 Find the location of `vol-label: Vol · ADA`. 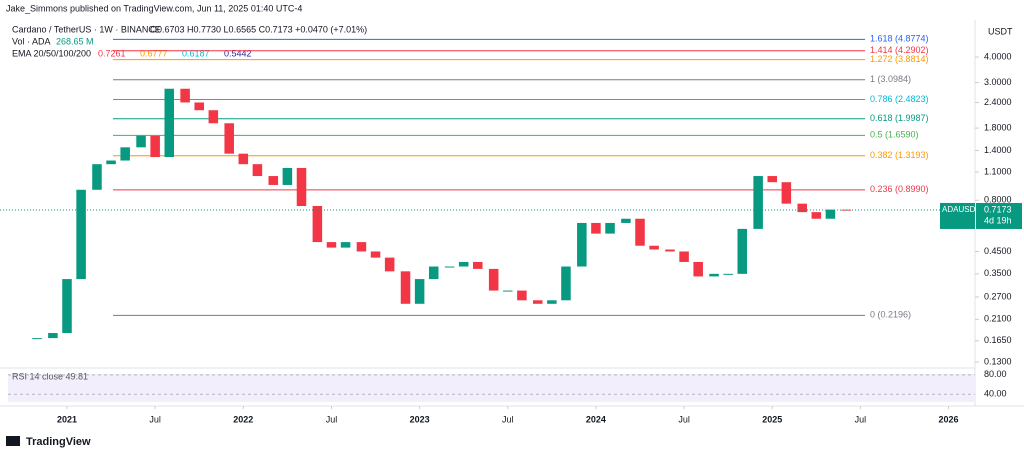

vol-label: Vol · ADA is located at coordinates (31, 41).